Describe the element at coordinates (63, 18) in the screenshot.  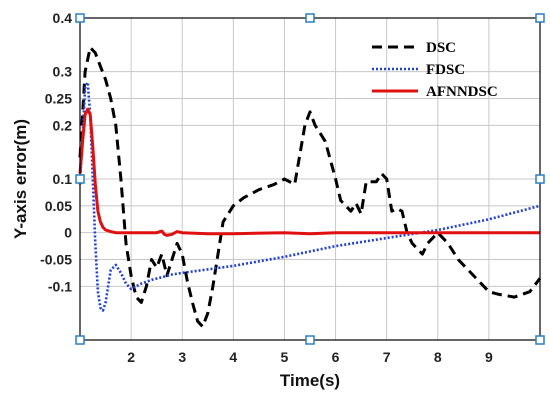
I see `y-tick-label: 0.4` at that location.